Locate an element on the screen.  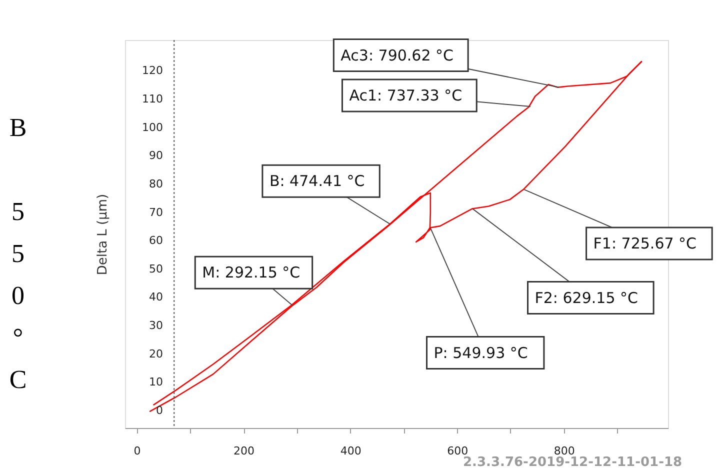
x-tick-label: 800 is located at coordinates (564, 451).